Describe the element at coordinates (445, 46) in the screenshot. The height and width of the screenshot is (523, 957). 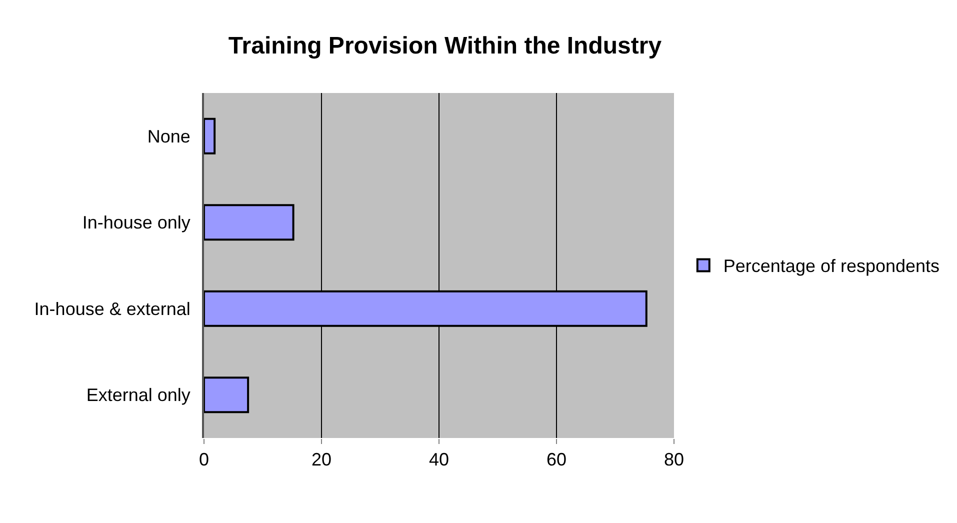
I see `chart-title: Training Provision Within the Industry` at that location.